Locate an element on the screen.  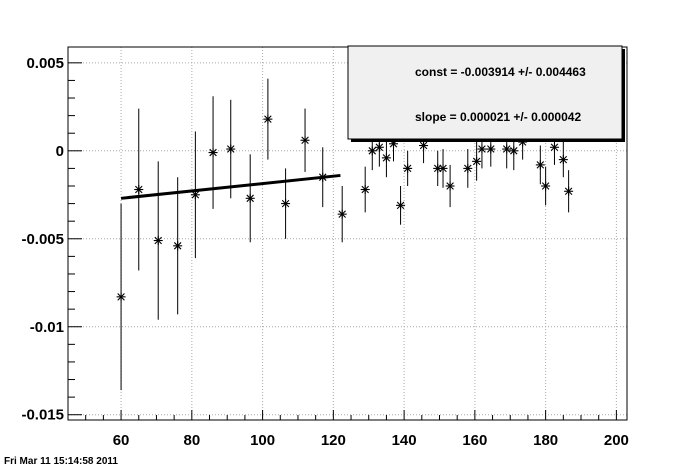
y-tick-label: -0.005 is located at coordinates (42, 239).